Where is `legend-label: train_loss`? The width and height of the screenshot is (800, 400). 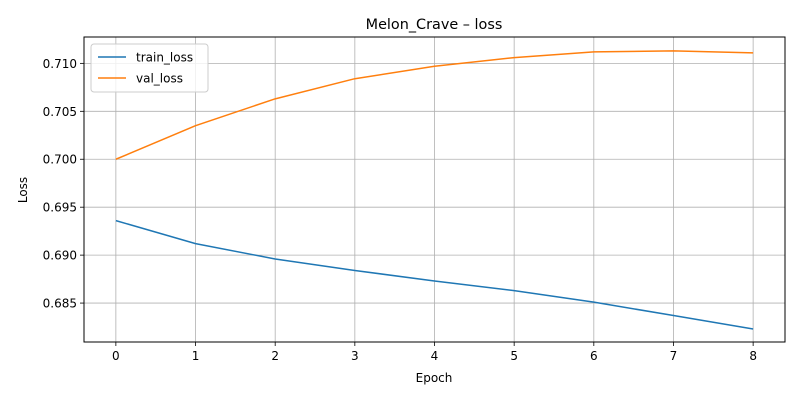
legend-label: train_loss is located at coordinates (164, 58).